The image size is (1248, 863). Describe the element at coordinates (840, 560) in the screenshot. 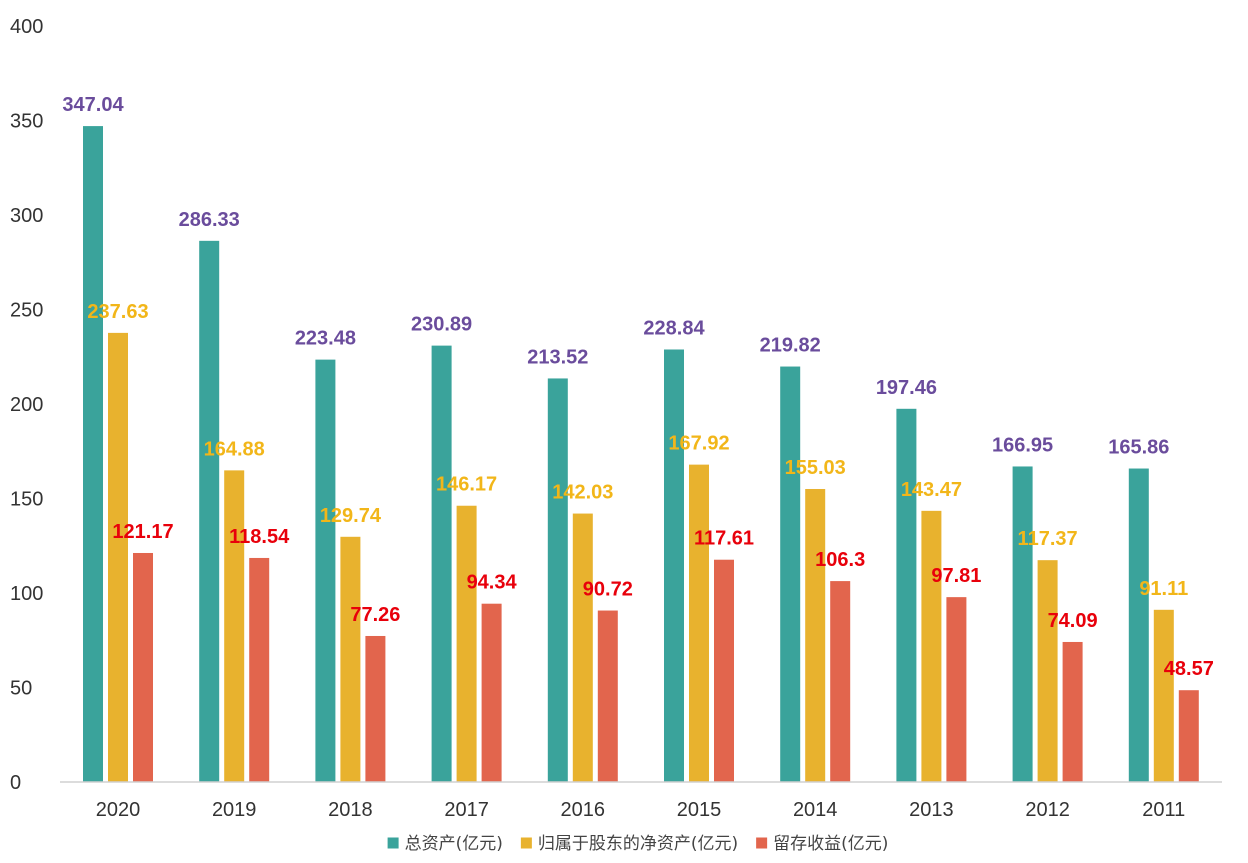

I see `data-label-2014-series-3: 106.3` at that location.